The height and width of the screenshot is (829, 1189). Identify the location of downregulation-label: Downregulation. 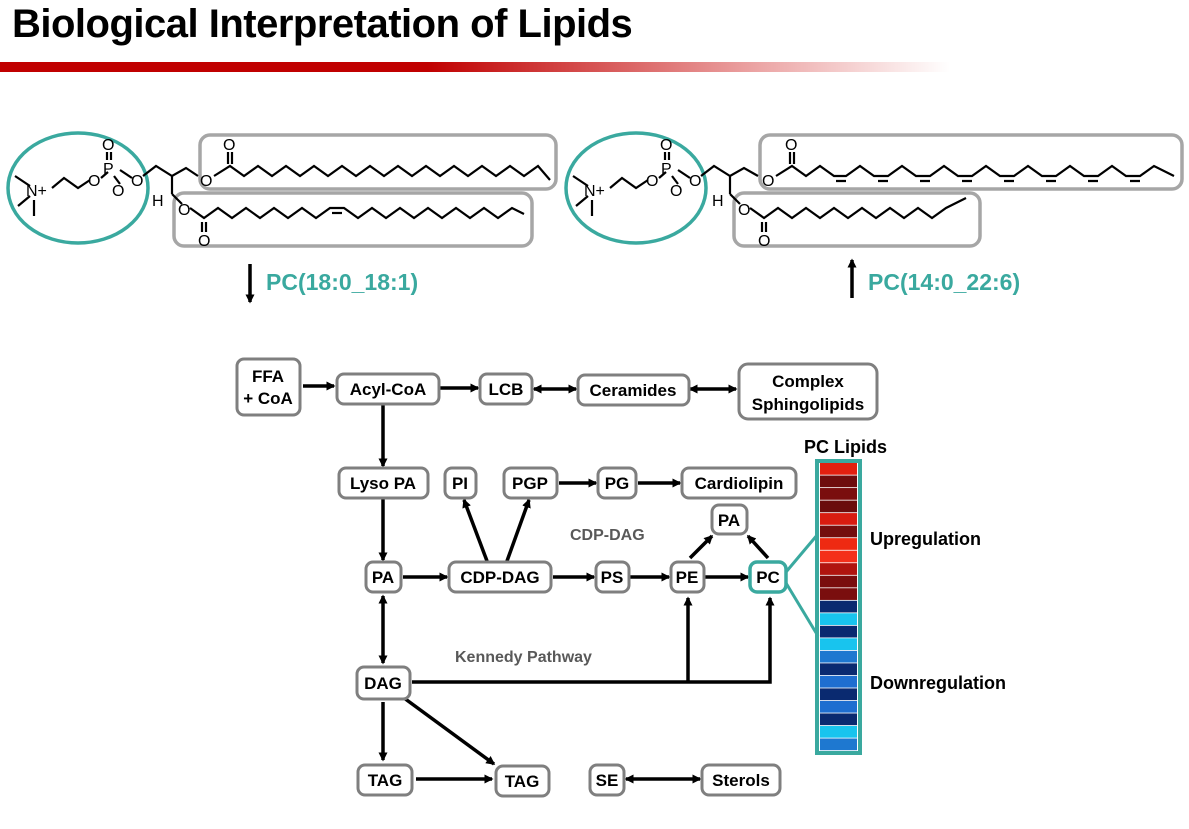
(938, 683).